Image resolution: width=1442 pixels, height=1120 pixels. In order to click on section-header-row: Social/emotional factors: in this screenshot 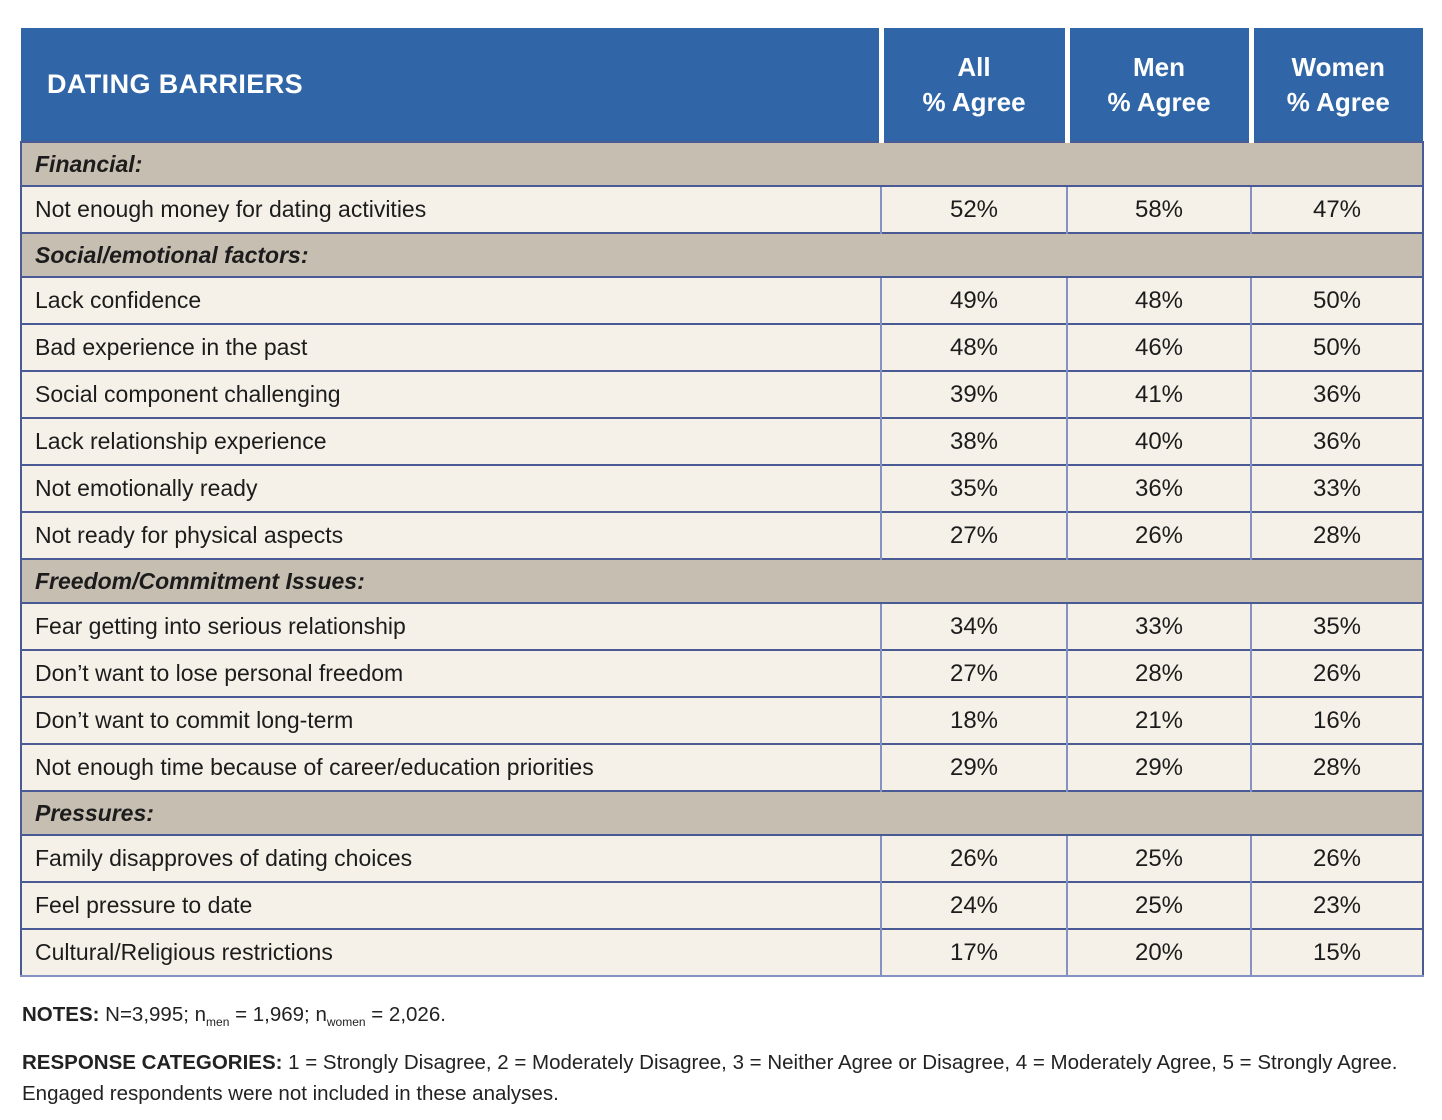, I will do `click(722, 254)`.